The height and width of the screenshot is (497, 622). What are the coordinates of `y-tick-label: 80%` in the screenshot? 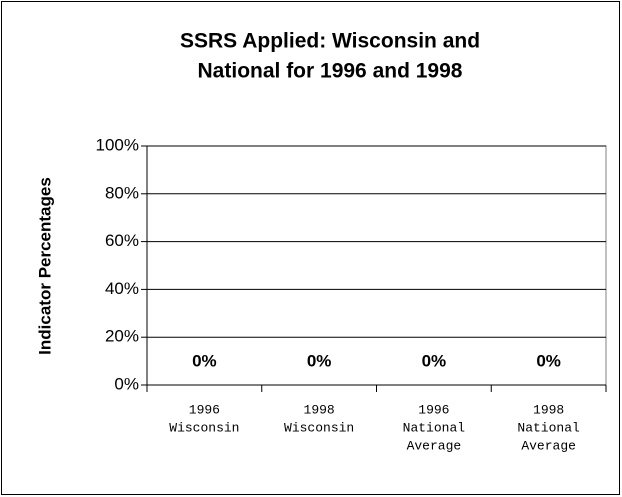 It's located at (122, 192).